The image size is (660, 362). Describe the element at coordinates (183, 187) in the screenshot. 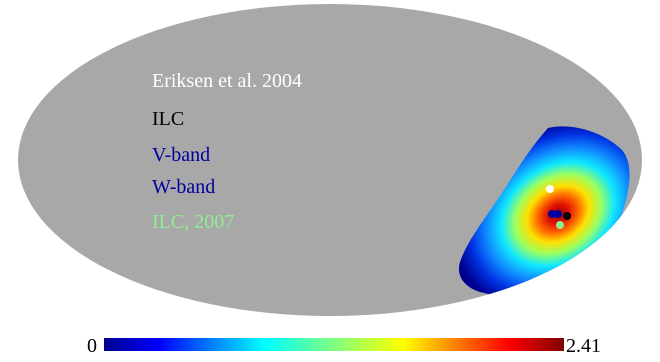

I see `legend-entry-w-band: W-band` at that location.